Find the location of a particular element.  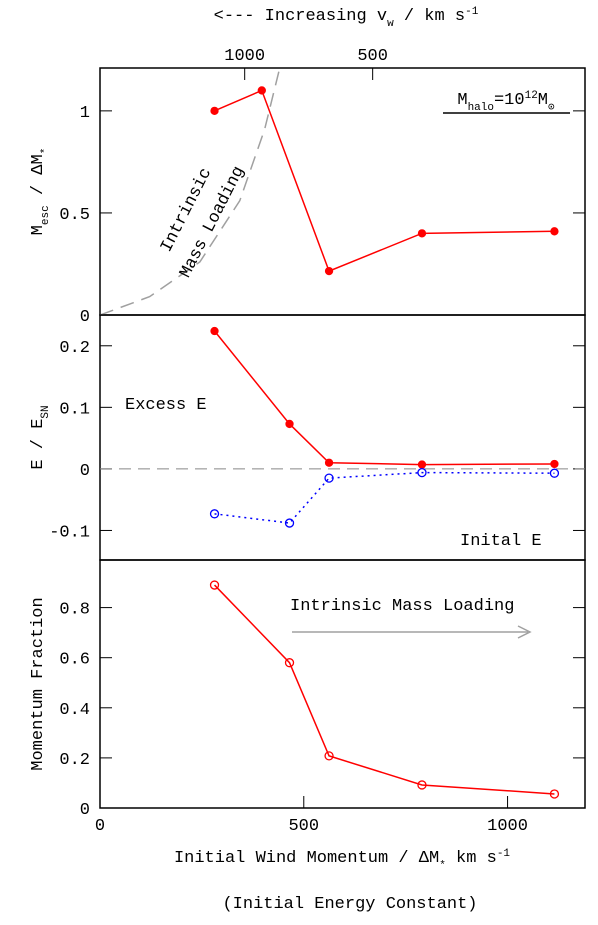

text-part: halo is located at coordinates (481, 108).